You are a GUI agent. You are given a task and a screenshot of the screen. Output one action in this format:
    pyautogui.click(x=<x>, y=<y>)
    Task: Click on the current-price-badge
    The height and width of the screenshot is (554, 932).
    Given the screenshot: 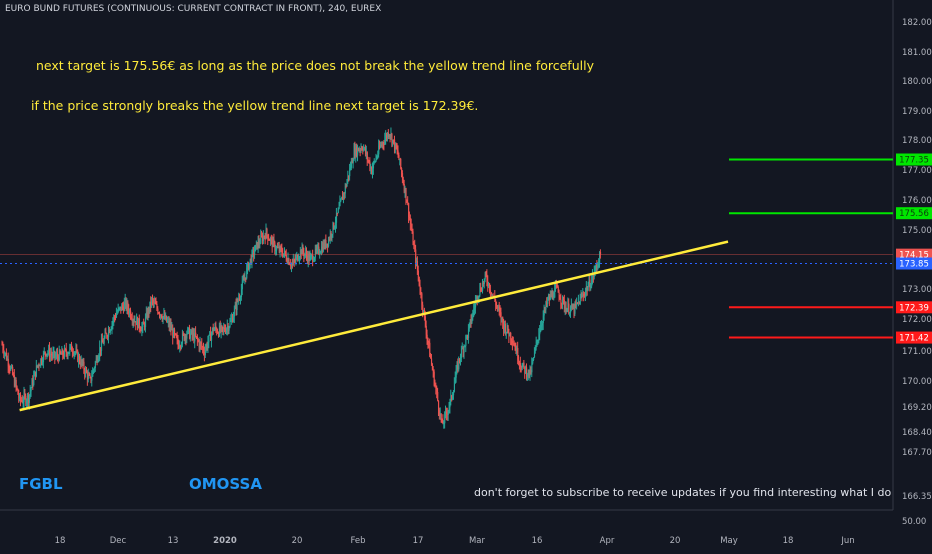 What is the action you would take?
    pyautogui.click(x=914, y=263)
    